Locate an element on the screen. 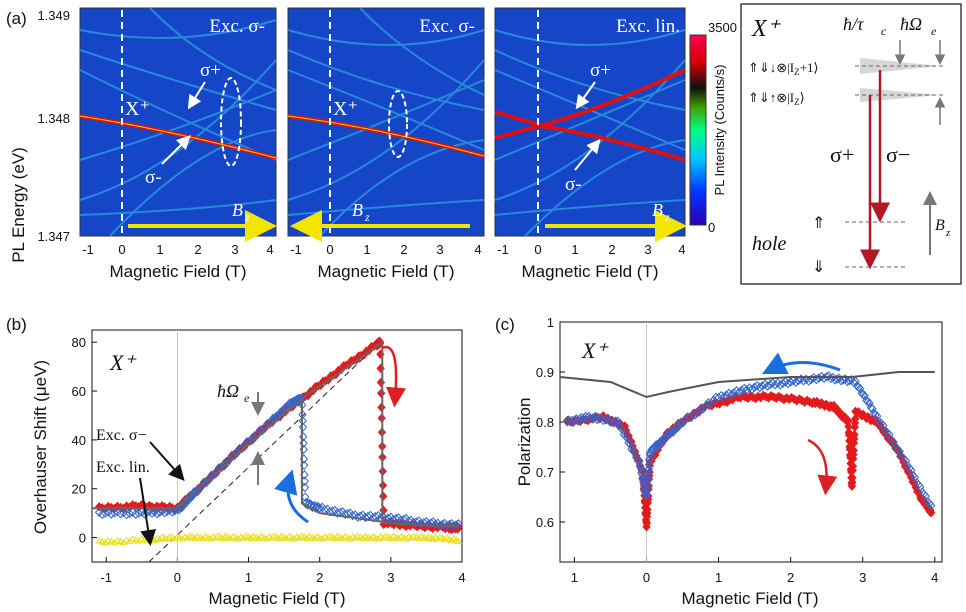 This screenshot has width=966, height=612. panel-a-xlabel-1: Magnetic Field (T) is located at coordinates (178, 271).